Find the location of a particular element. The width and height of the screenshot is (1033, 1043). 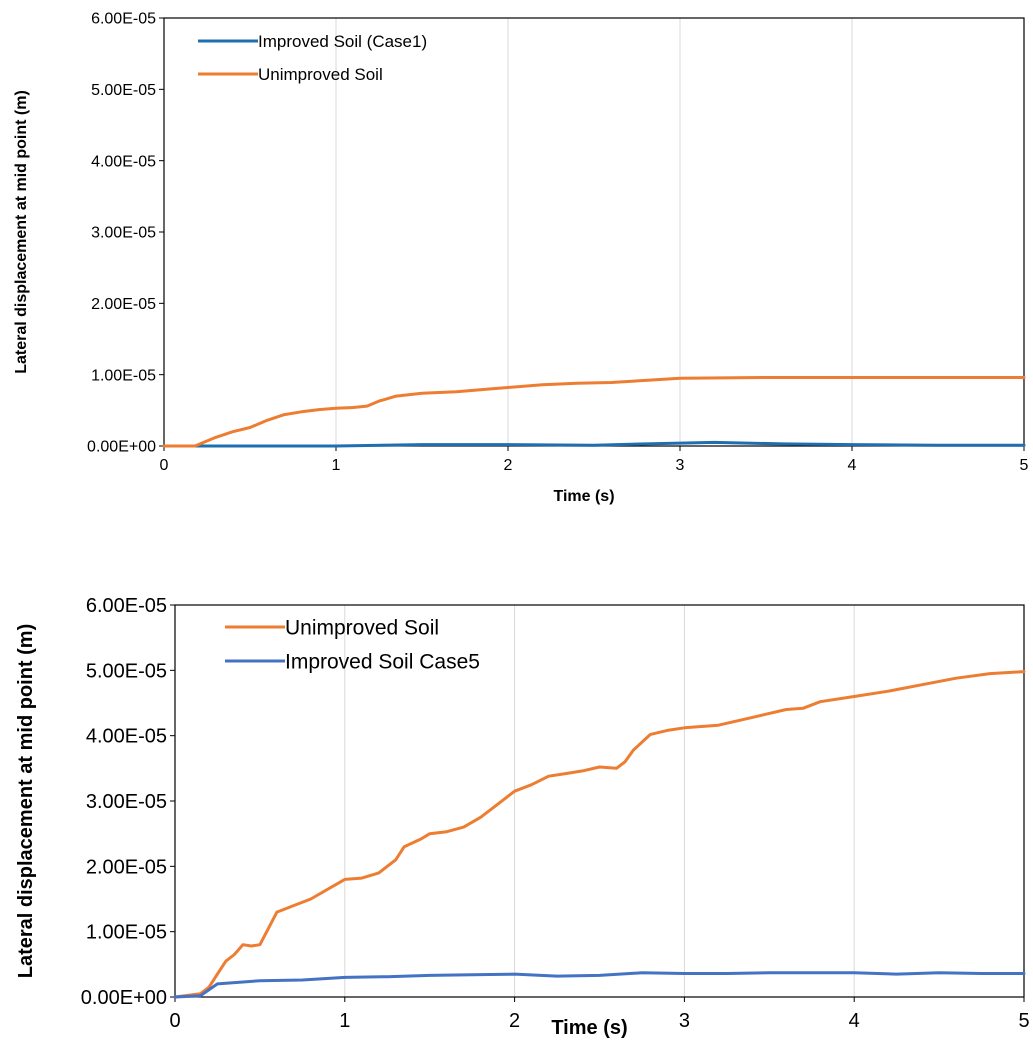

chart-0-y-tick-label: 3.00E-05 is located at coordinates (123, 233).